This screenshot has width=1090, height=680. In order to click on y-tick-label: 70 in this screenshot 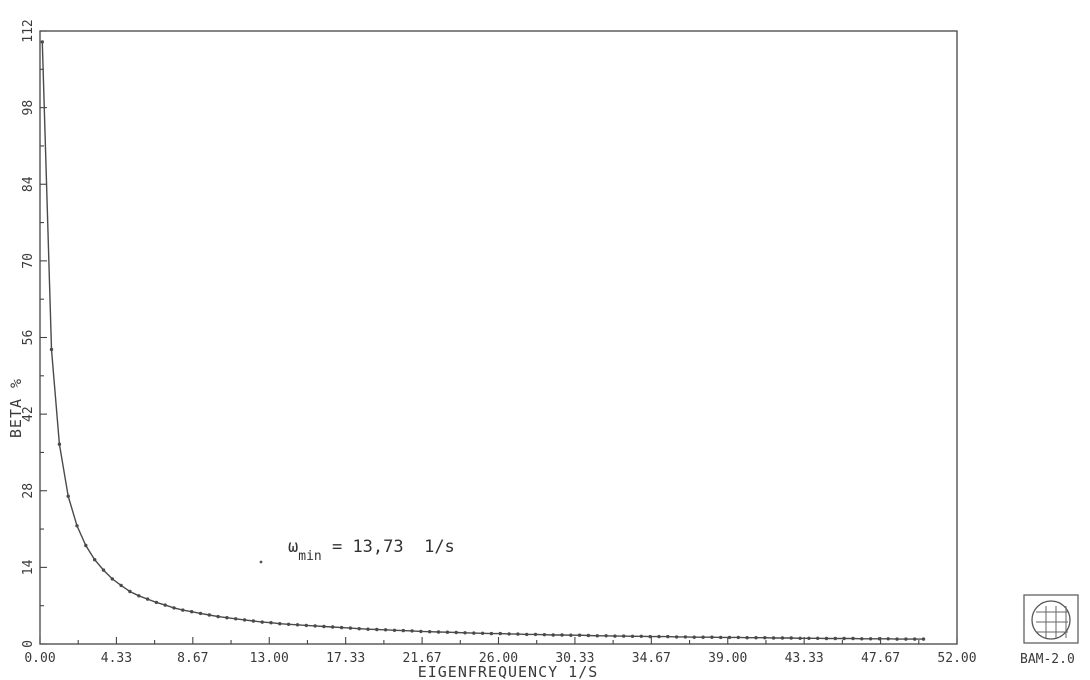, I will do `click(28, 261)`.